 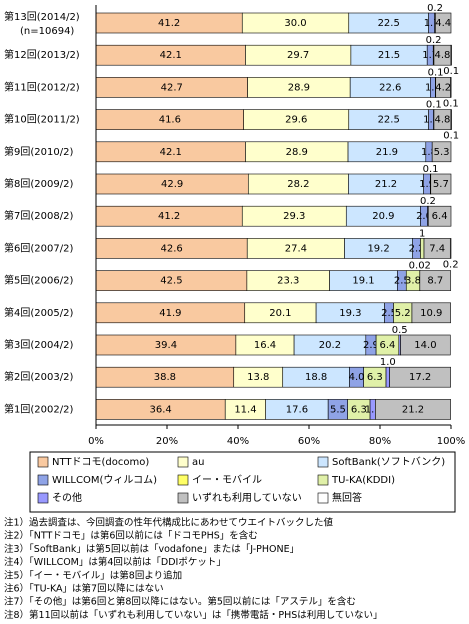 I want to click on value-label: 29.6, so click(x=296, y=120).